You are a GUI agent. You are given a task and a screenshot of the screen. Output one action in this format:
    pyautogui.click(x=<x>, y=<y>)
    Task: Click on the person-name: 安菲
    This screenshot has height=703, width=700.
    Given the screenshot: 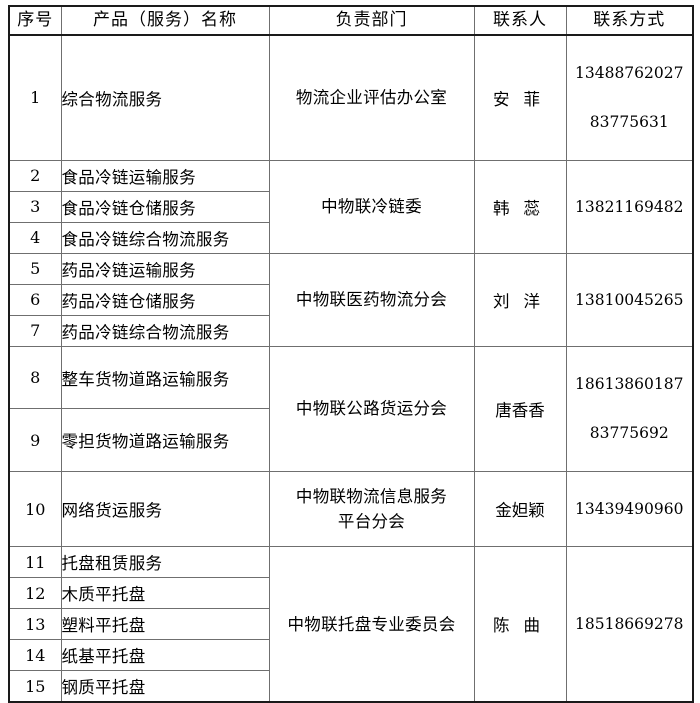 What is the action you would take?
    pyautogui.click(x=523, y=99)
    